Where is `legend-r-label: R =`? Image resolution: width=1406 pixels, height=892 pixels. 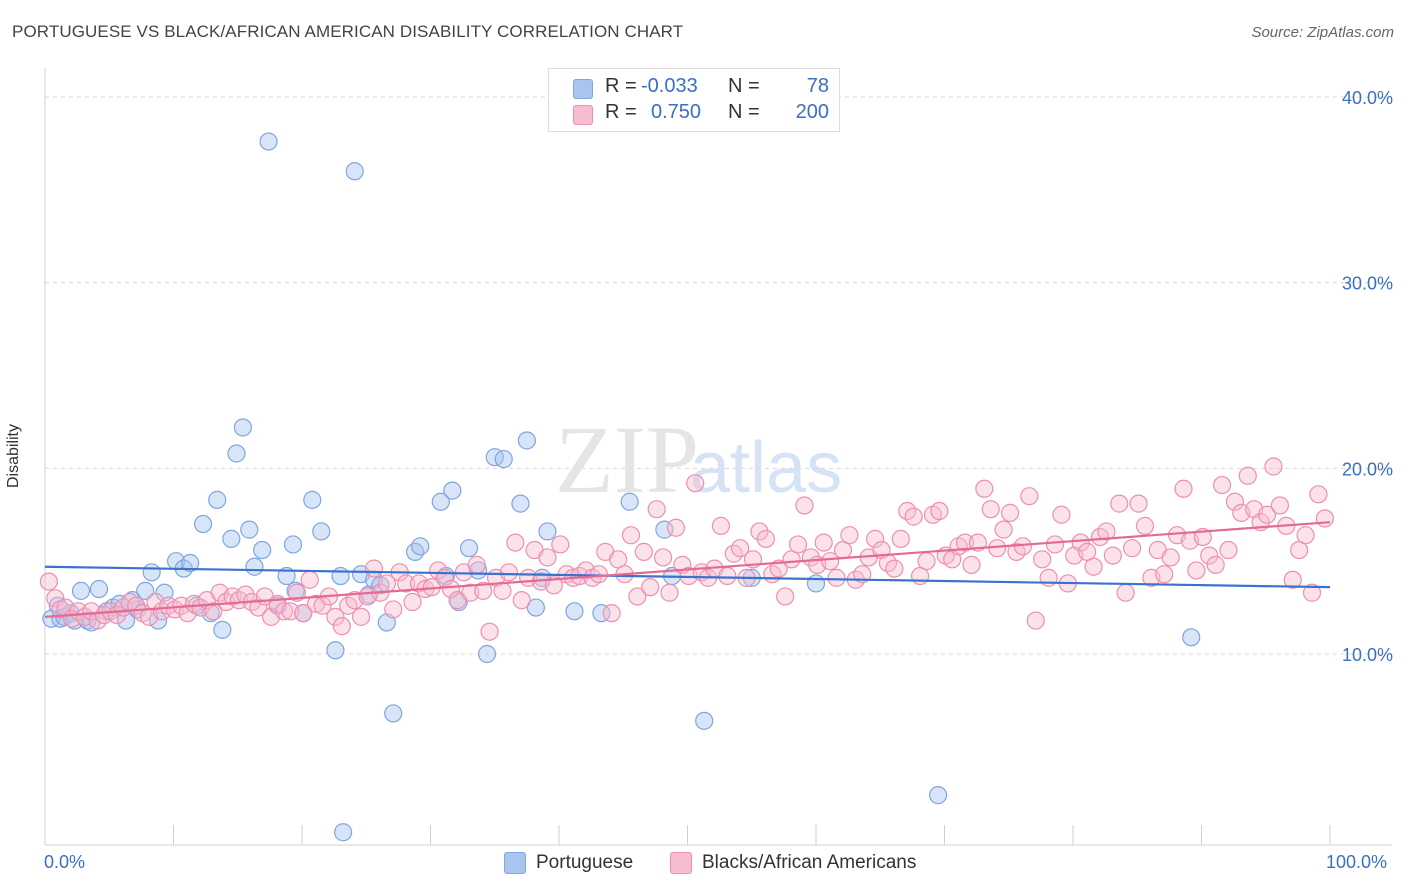 legend-r-label: R = is located at coordinates (621, 112).